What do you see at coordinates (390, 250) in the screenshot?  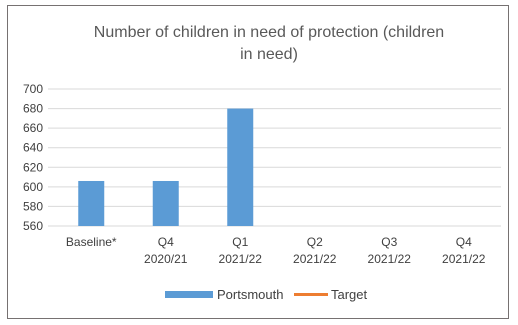 I see `x-tick-label: Q3 2021/22` at bounding box center [390, 250].